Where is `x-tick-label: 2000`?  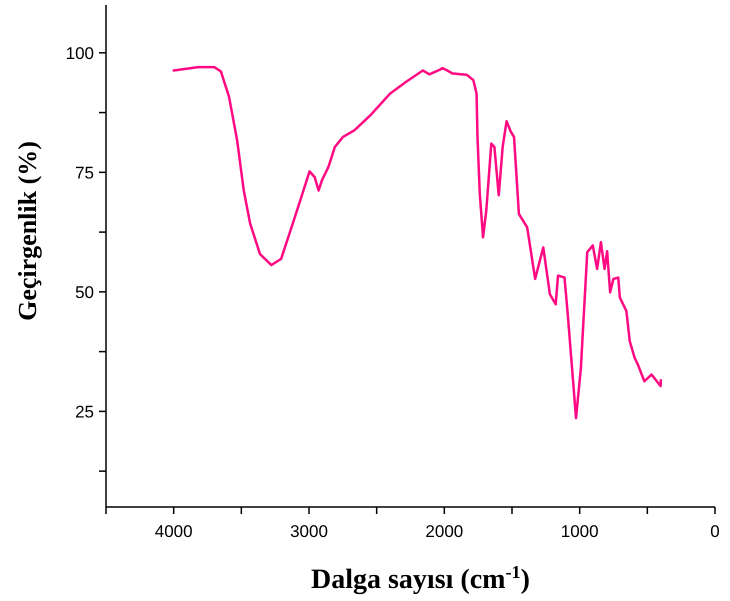 x-tick-label: 2000 is located at coordinates (444, 531).